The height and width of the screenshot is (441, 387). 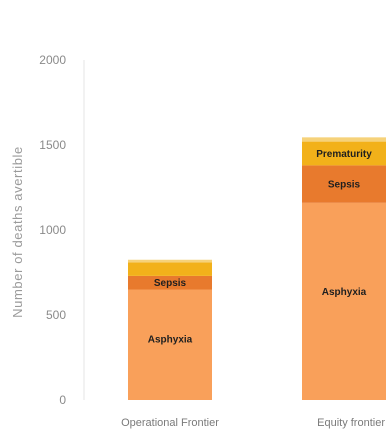 What do you see at coordinates (351, 423) in the screenshot?
I see `x-tick-label: Equity frontier` at bounding box center [351, 423].